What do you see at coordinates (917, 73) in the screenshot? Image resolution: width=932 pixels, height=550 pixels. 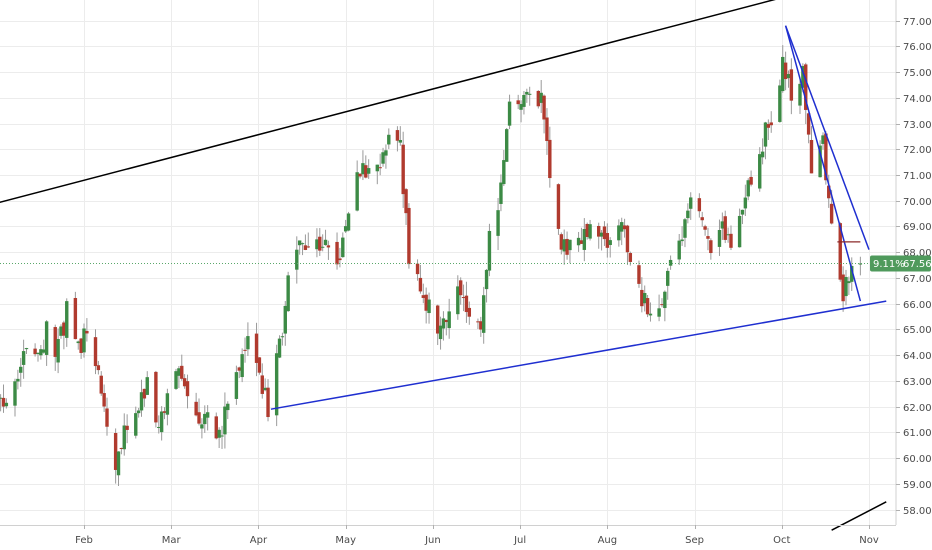 I see `y-tick-label: 75.00` at bounding box center [917, 73].